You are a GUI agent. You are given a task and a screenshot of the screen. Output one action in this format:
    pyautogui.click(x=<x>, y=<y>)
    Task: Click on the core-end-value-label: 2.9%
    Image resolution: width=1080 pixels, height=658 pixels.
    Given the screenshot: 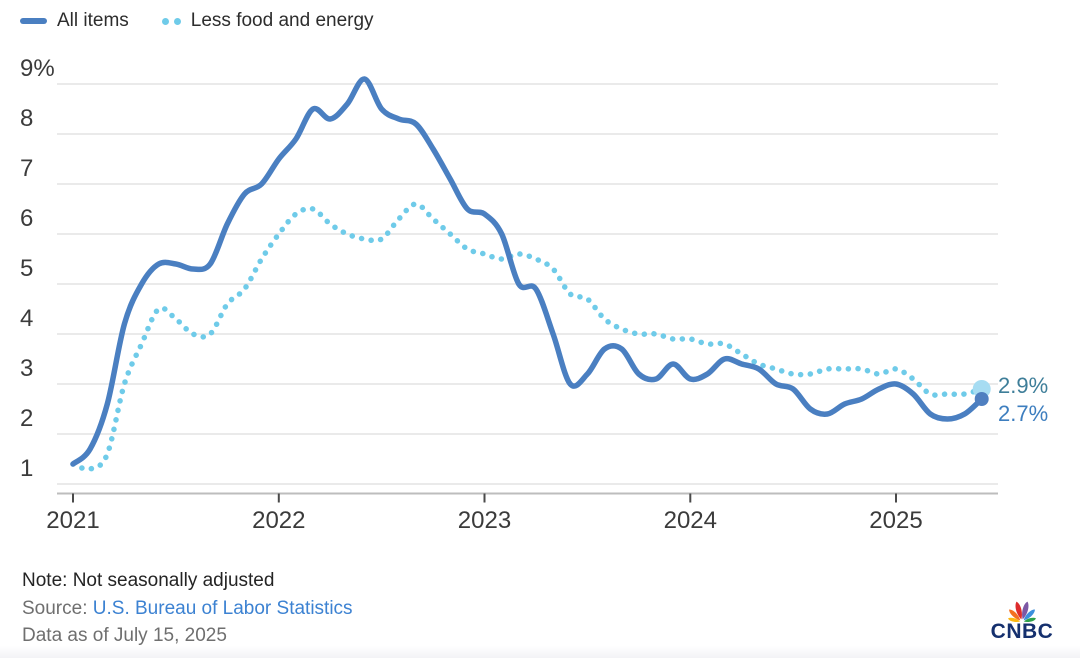 What is the action you would take?
    pyautogui.click(x=1023, y=385)
    